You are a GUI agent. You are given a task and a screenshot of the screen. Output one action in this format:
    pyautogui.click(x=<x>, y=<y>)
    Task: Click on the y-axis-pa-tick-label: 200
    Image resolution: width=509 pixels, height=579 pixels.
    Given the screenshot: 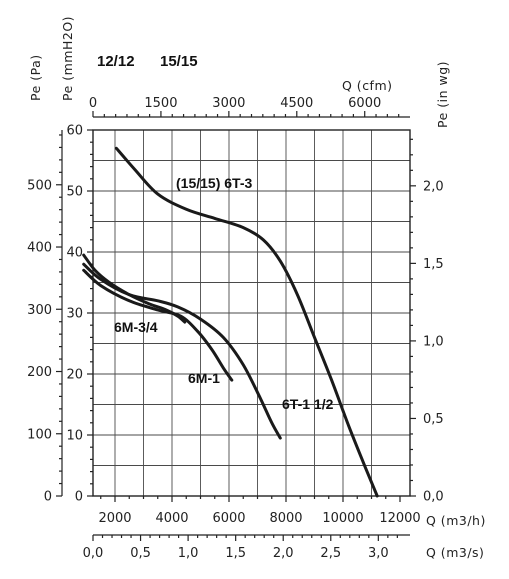 What is the action you would take?
    pyautogui.click(x=39, y=372)
    